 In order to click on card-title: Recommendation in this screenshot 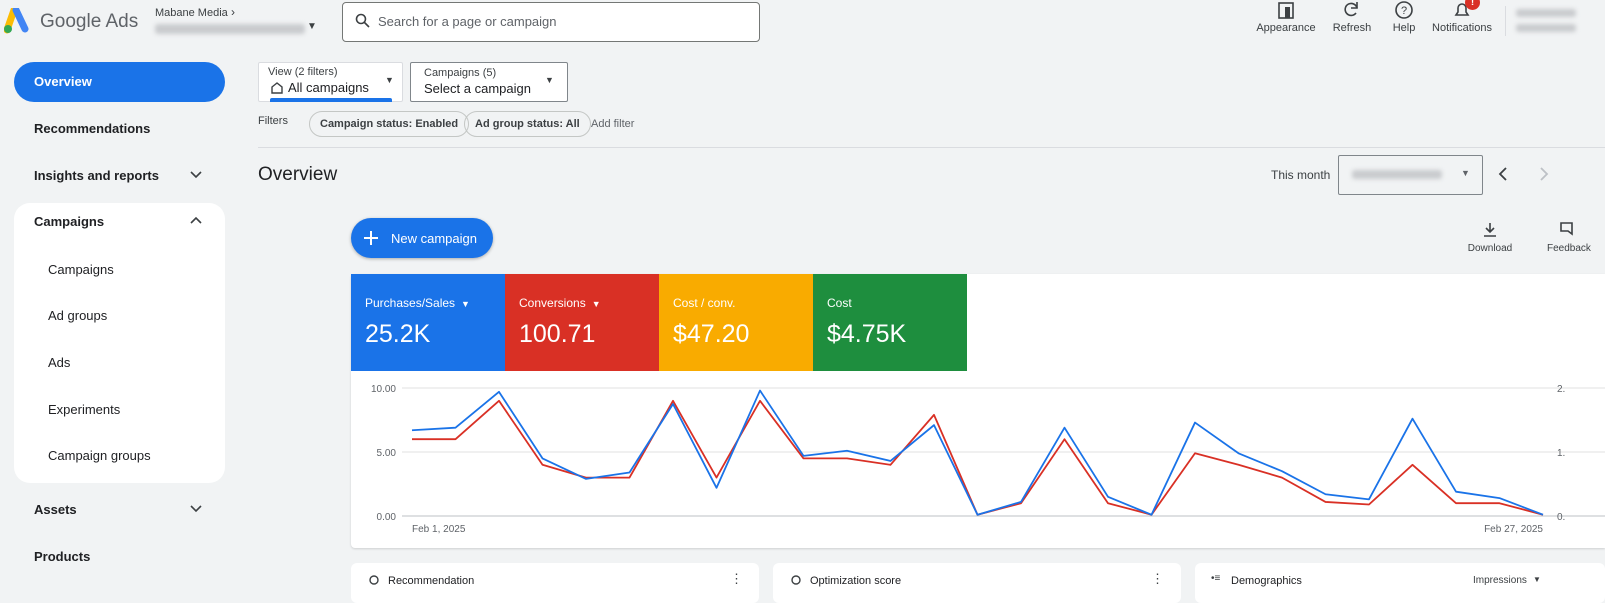, I will do `click(431, 581)`.